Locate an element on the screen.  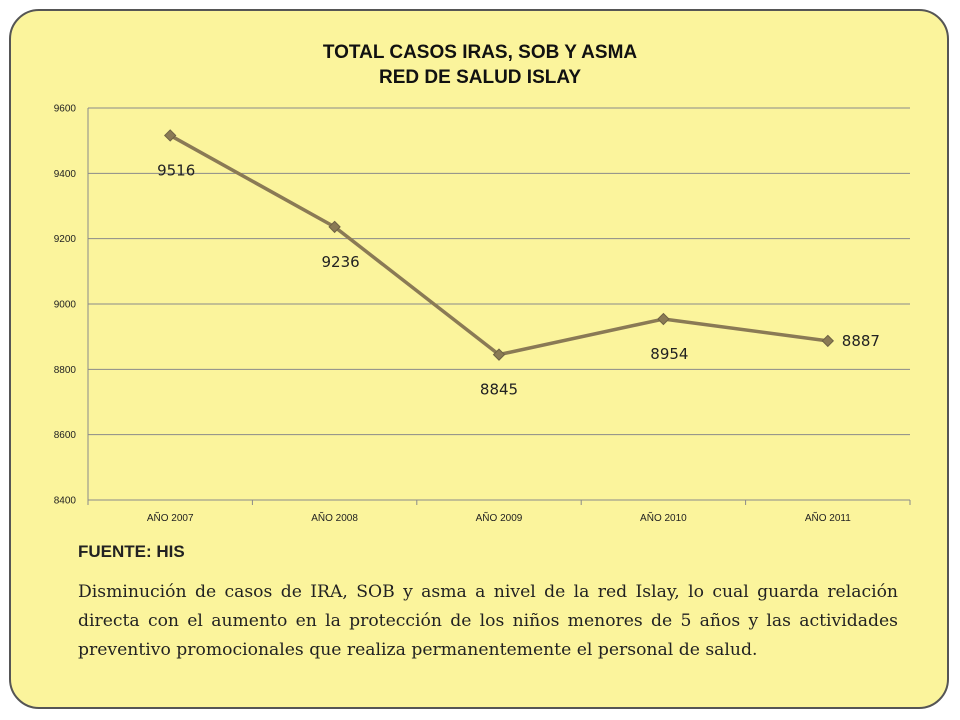
x-tick-label: AÑO 2009 is located at coordinates (499, 517).